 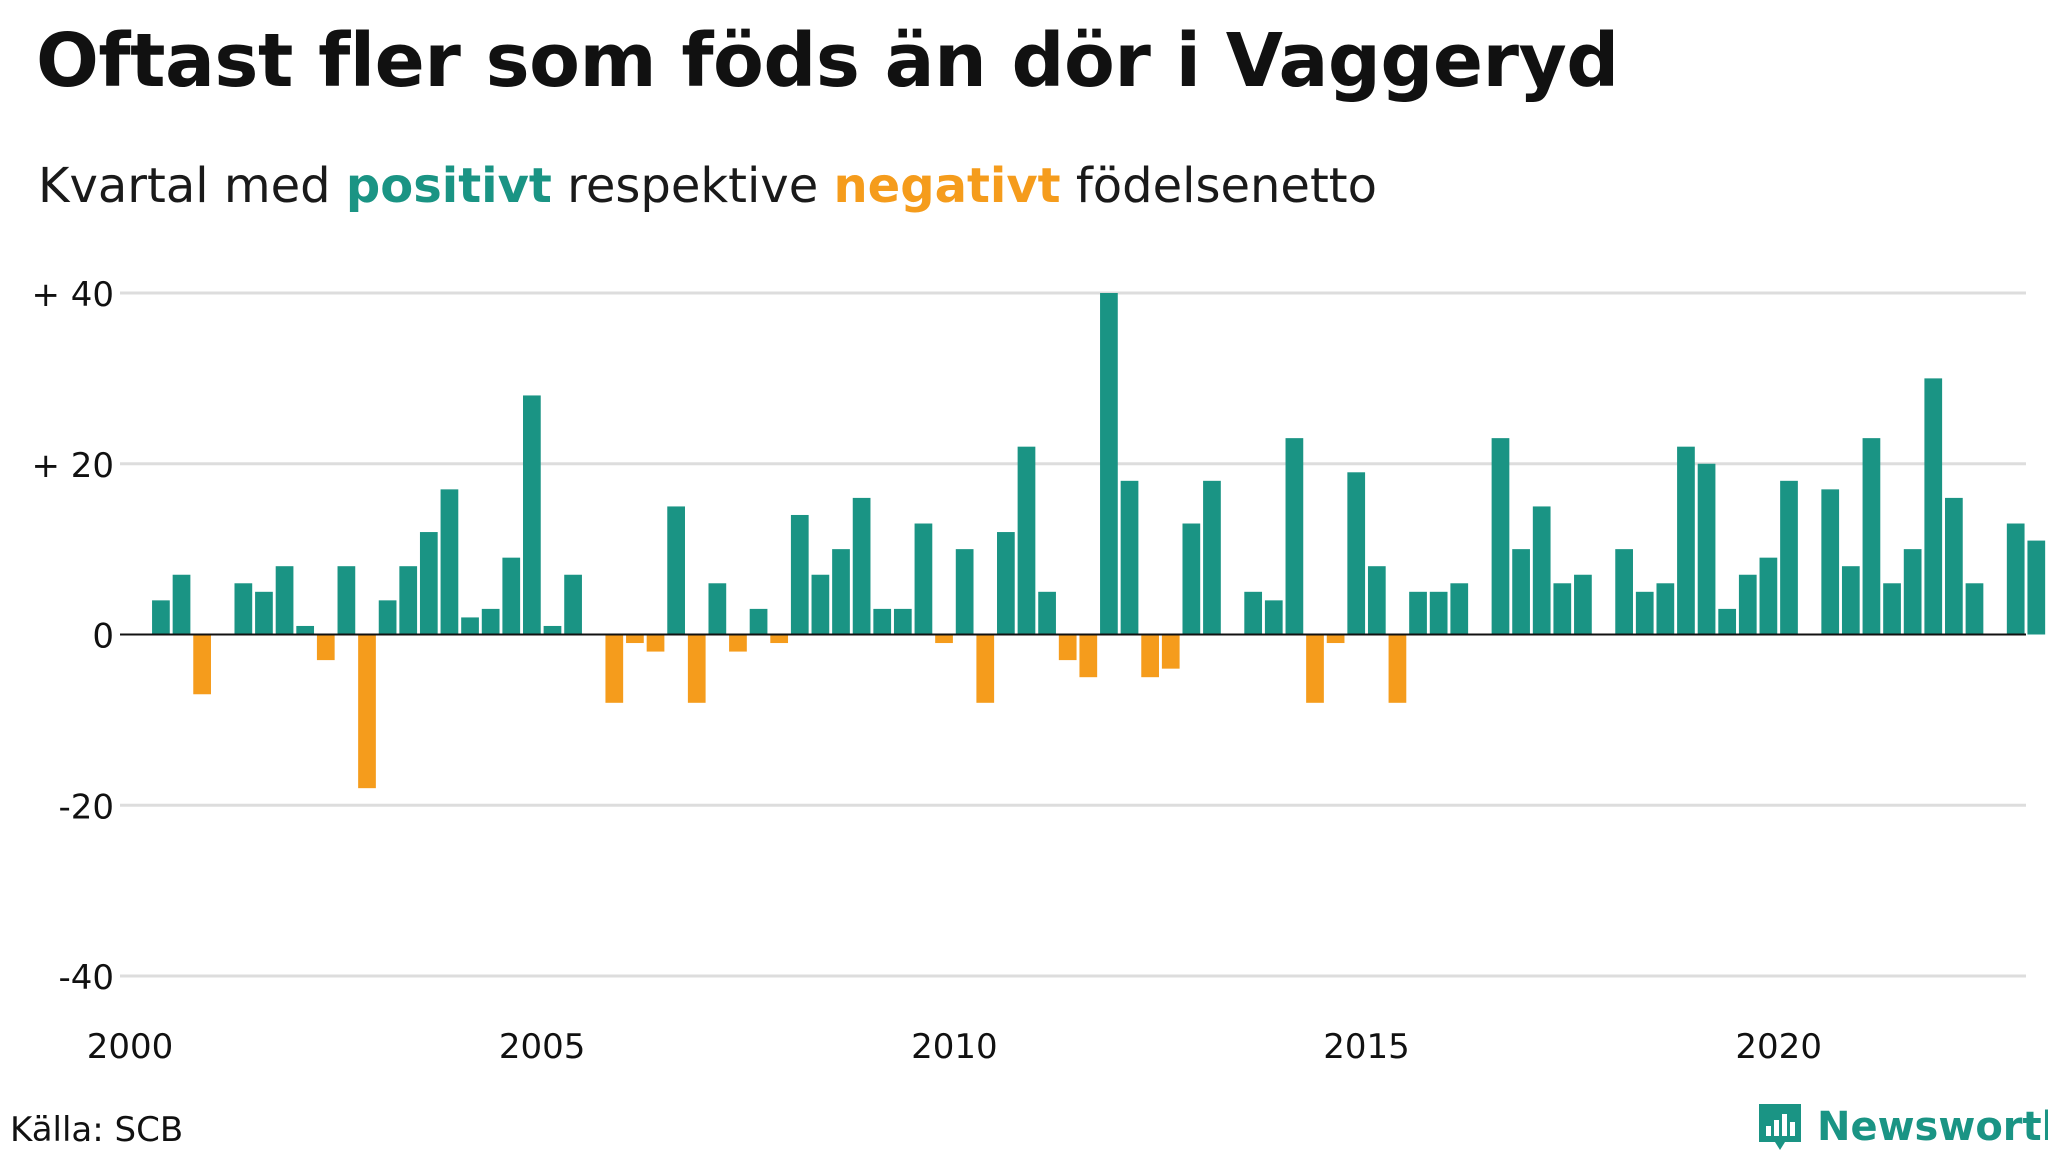 What do you see at coordinates (72, 636) in the screenshot?
I see `y-axis-ticks: + 40 + 20 0 -20 -40` at bounding box center [72, 636].